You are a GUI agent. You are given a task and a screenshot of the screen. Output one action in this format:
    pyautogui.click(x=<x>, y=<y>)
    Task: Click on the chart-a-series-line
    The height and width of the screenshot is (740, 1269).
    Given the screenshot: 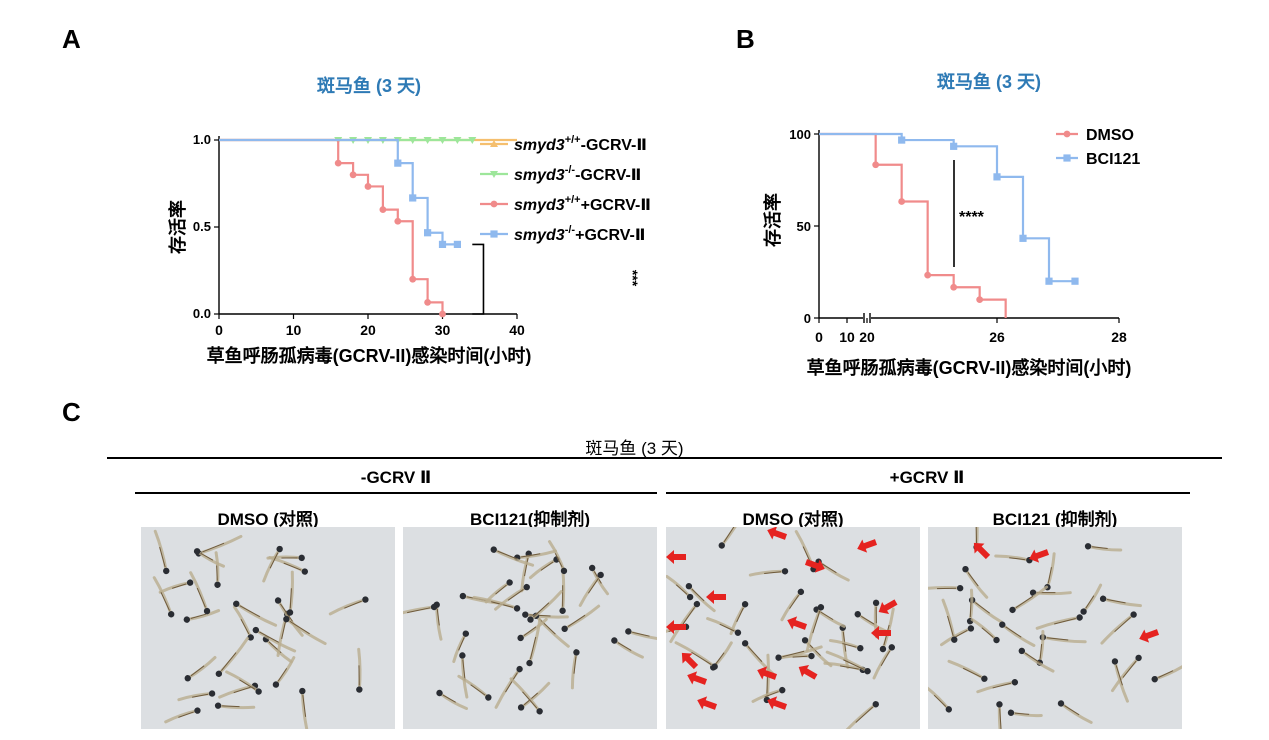 What is the action you would take?
    pyautogui.click(x=331, y=226)
    